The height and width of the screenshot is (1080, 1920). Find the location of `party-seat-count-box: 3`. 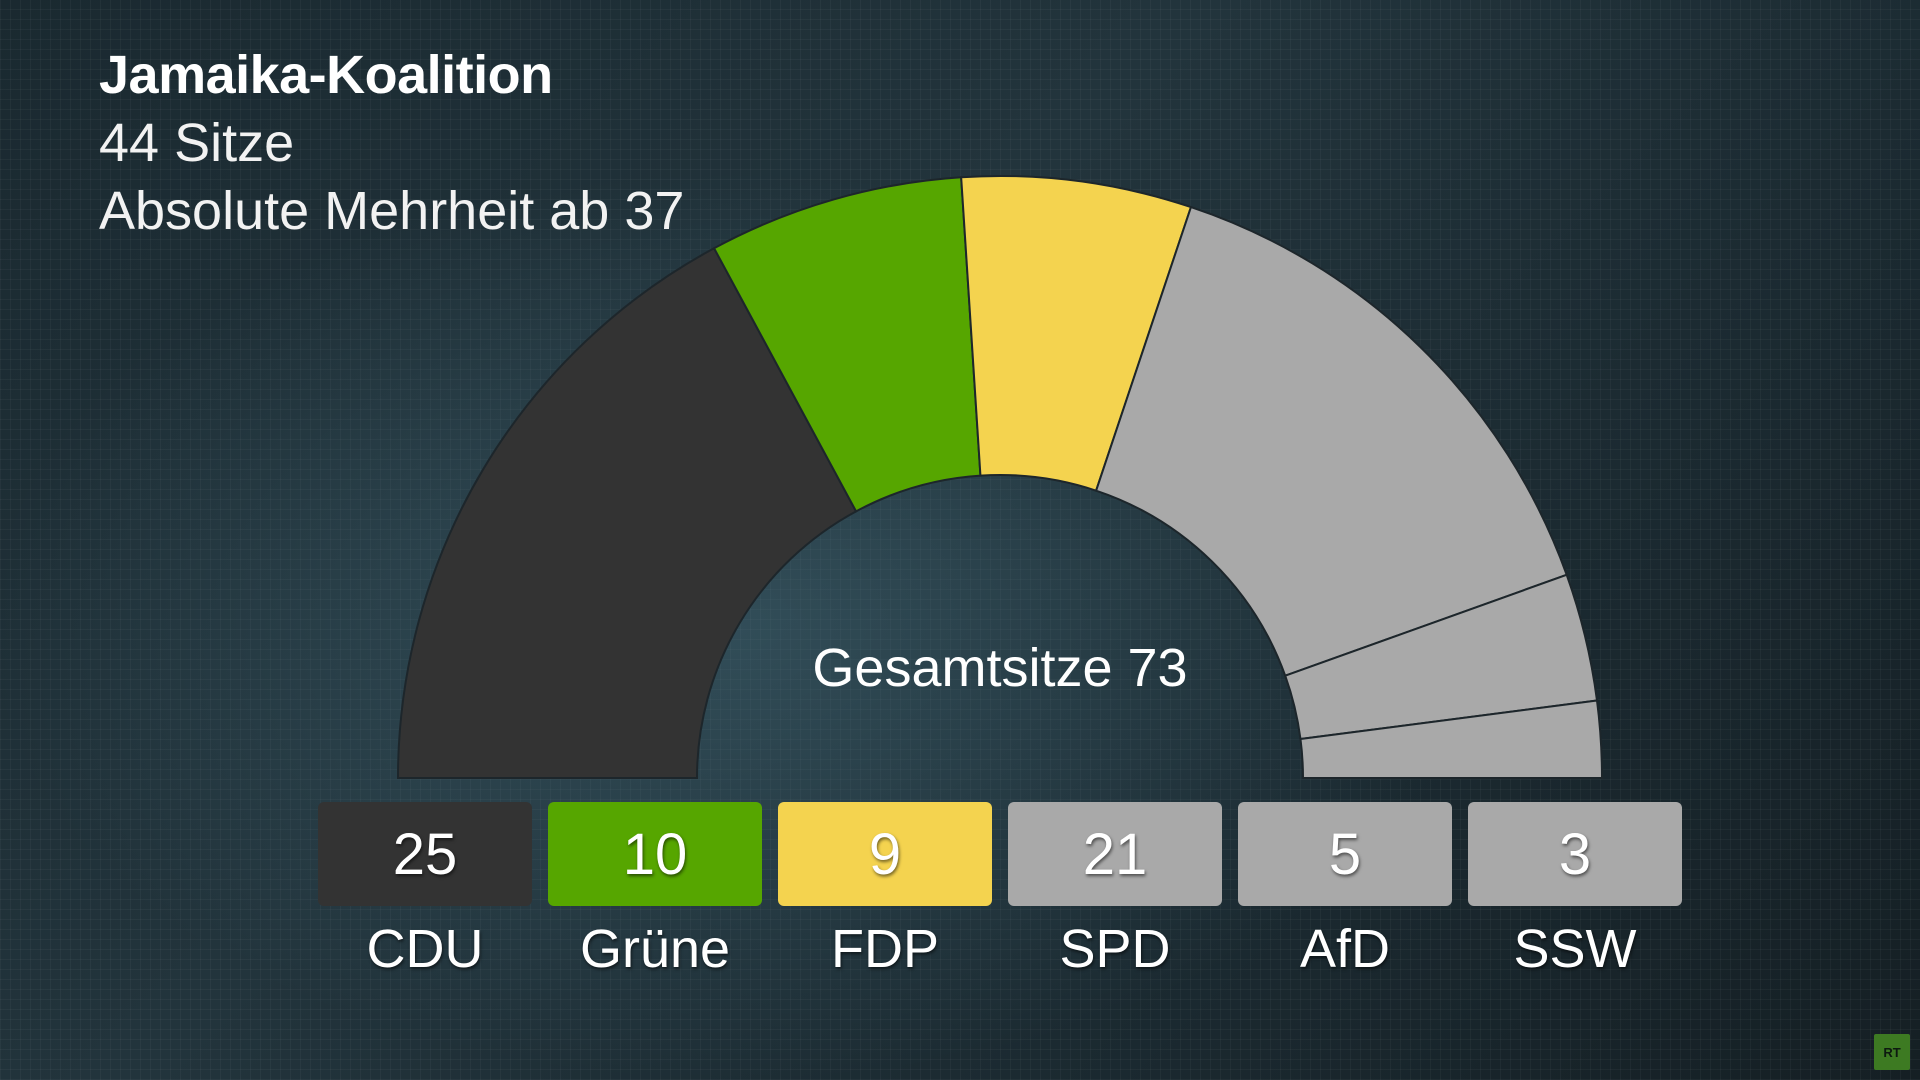

party-seat-count-box: 3 is located at coordinates (1575, 854).